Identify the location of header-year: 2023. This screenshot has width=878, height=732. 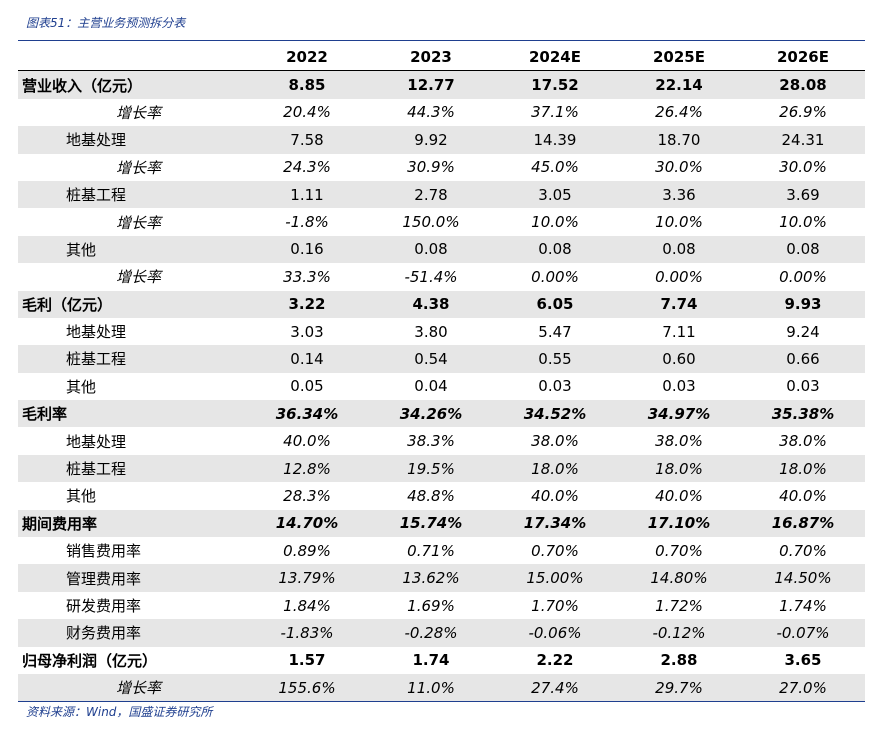
(431, 56).